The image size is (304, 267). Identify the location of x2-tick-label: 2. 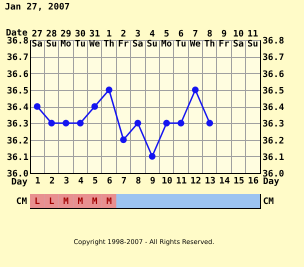
(52, 181).